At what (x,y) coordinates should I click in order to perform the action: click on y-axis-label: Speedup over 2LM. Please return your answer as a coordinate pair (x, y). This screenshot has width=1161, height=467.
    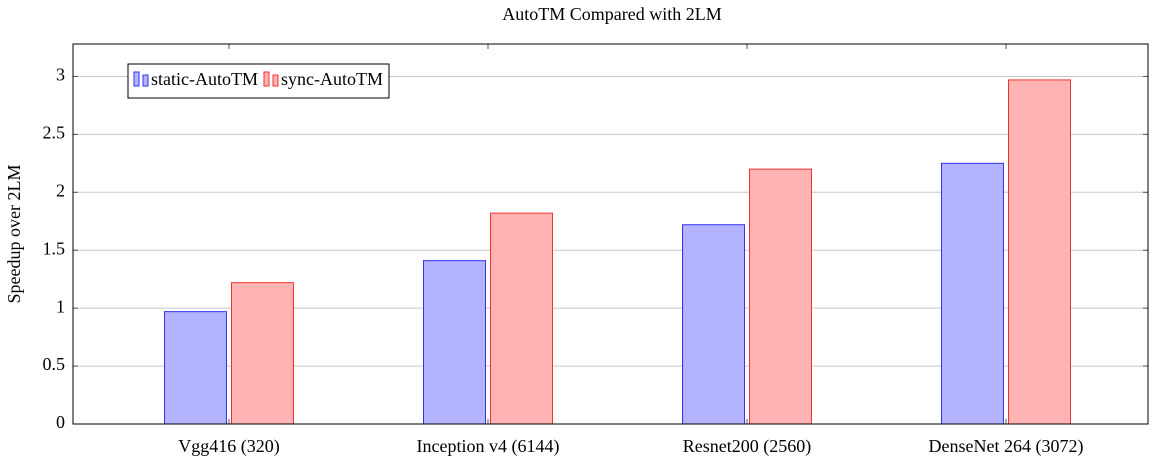
    Looking at the image, I should click on (14, 234).